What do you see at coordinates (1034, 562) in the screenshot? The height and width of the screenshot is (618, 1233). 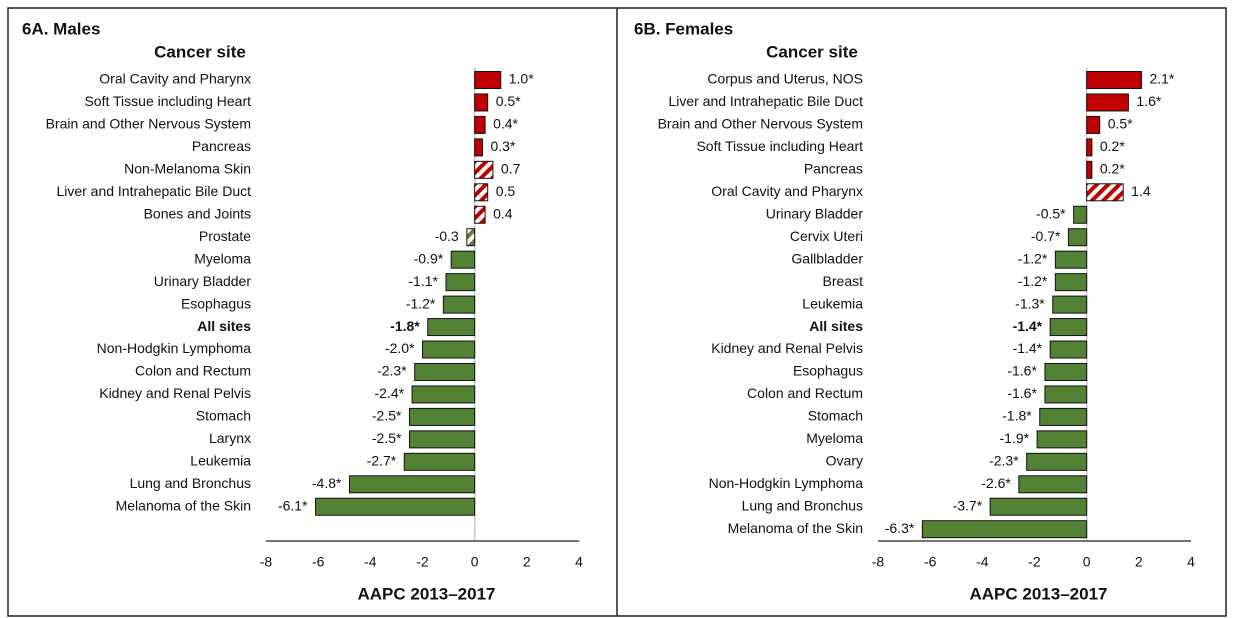 I see `x-tick-label: -2` at bounding box center [1034, 562].